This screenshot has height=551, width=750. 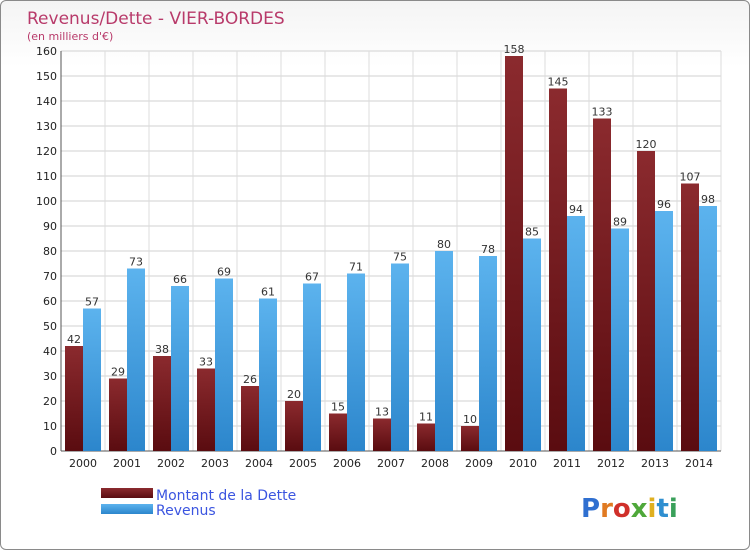 I want to click on x-tick-label: 2004, so click(x=259, y=463).